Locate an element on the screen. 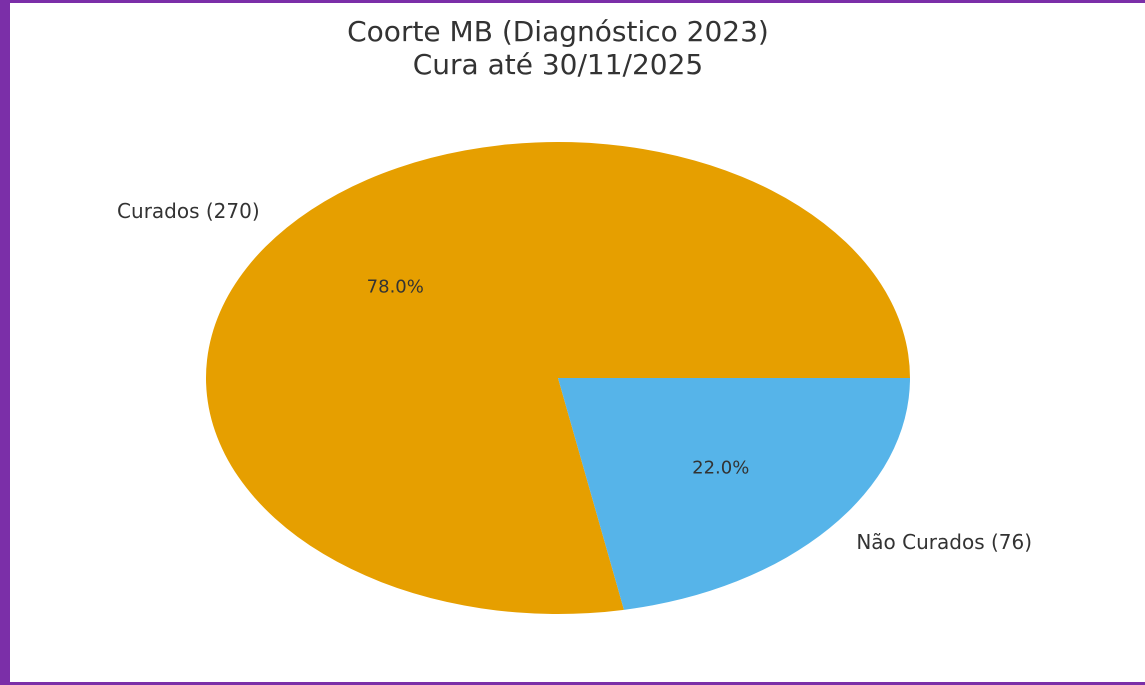 The width and height of the screenshot is (1145, 685). pie-slice is located at coordinates (734, 494).